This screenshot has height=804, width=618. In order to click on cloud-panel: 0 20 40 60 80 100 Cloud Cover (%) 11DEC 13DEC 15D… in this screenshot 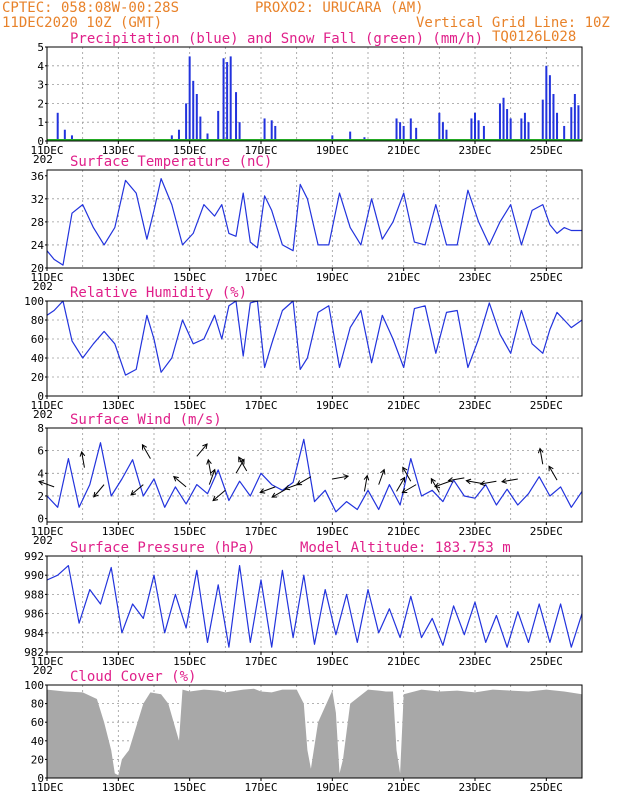, I will do `click(303, 731)`.